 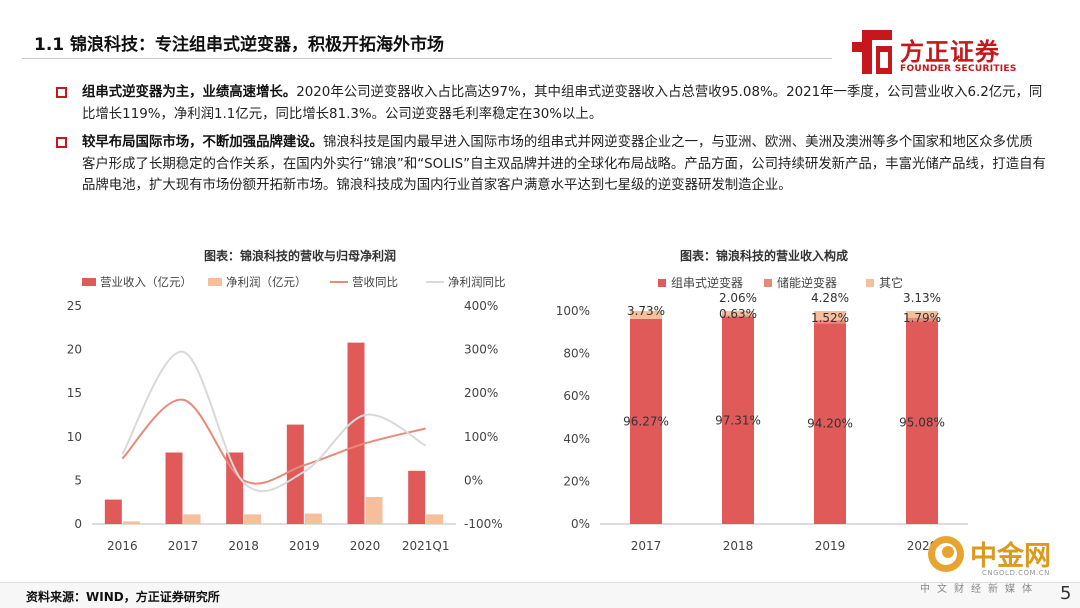 I want to click on watermark-url: CNGOLD.COM.CN, so click(x=1016, y=573).